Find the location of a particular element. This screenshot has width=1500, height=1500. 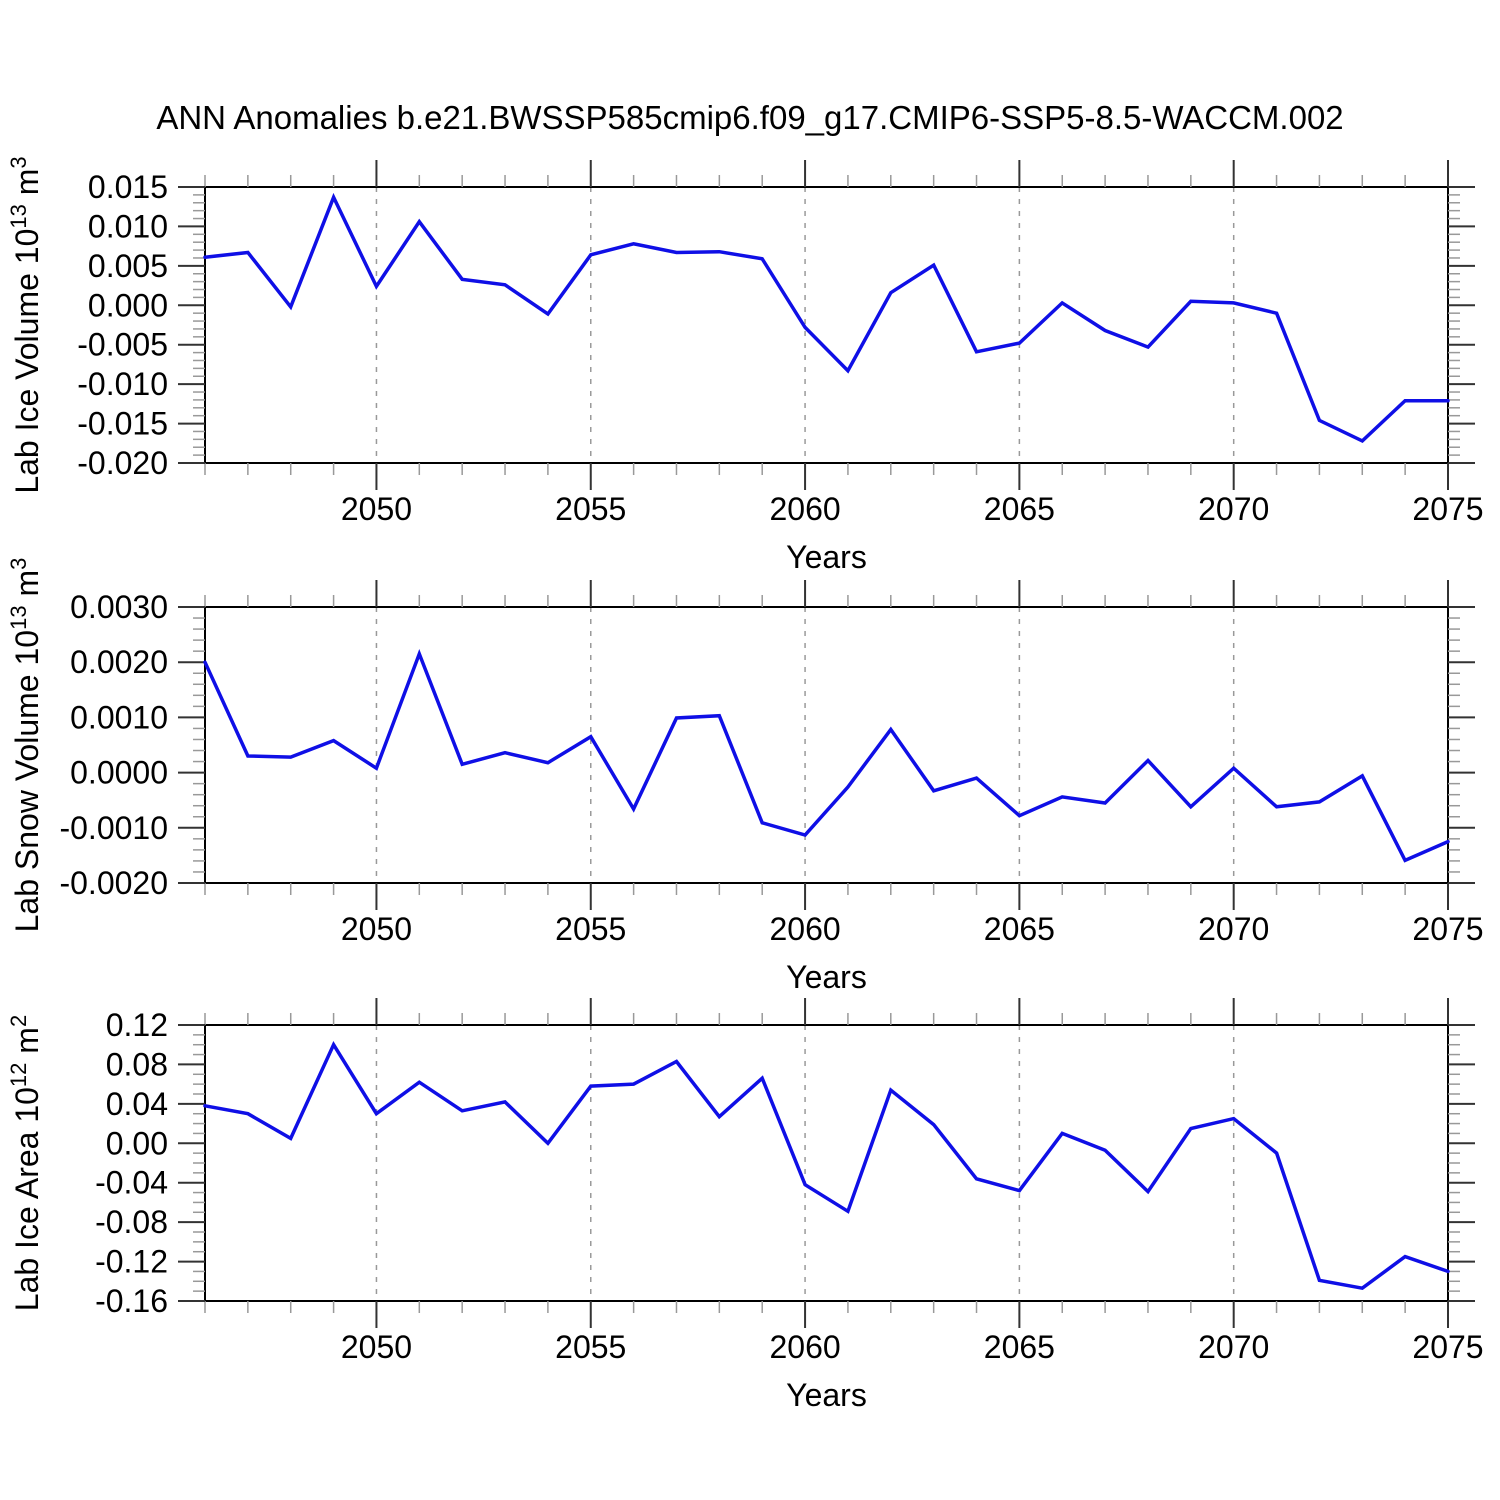

y-tick-label: -0.015 is located at coordinates (122, 424).